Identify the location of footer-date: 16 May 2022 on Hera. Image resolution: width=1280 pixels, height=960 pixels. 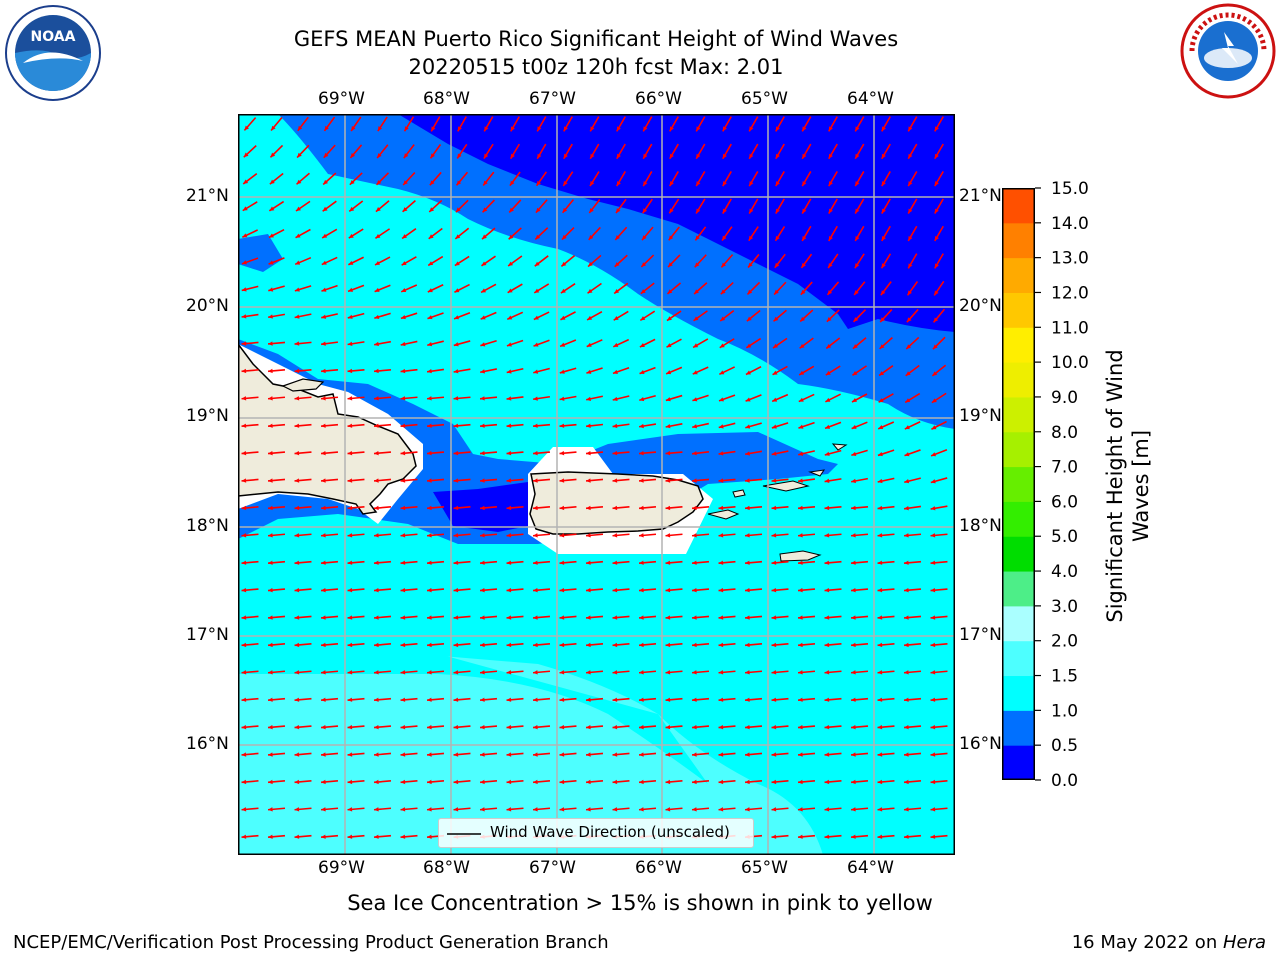
(1169, 942).